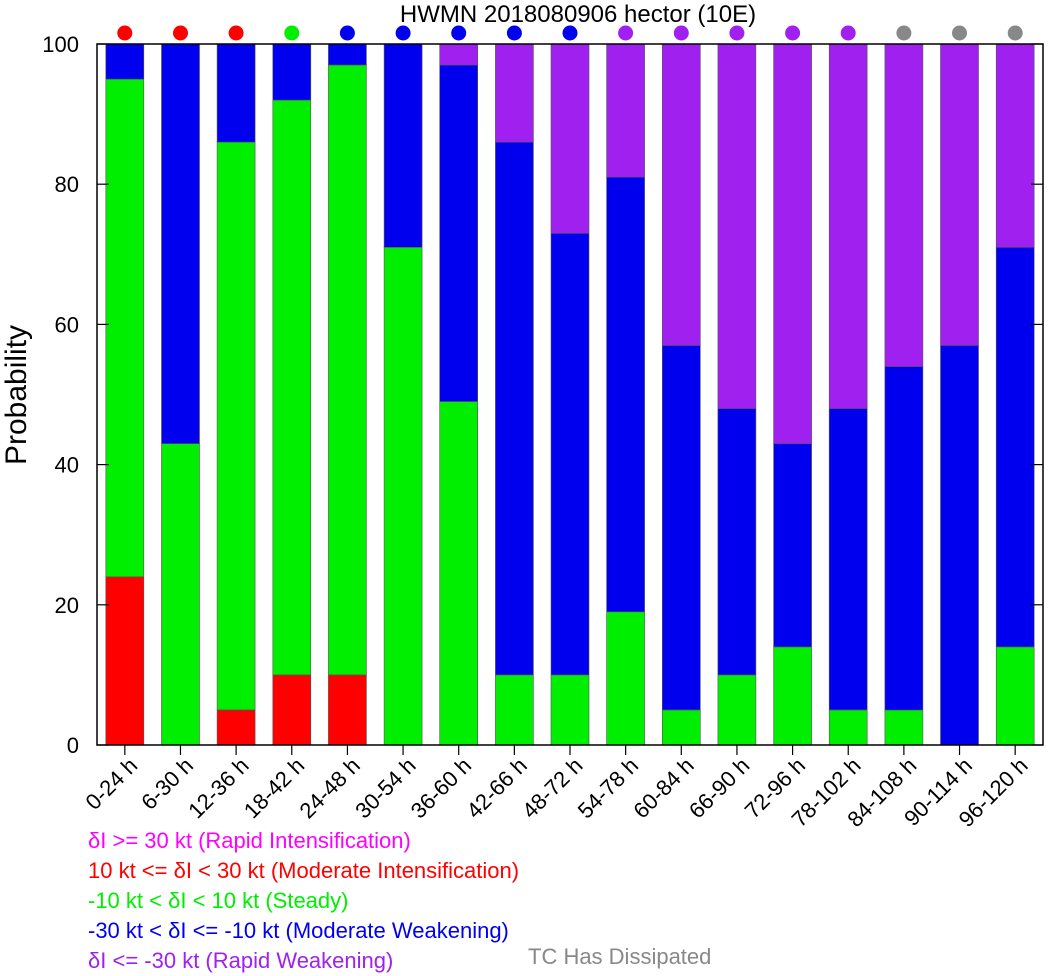  What do you see at coordinates (67, 465) in the screenshot?
I see `y-tick-label: 40` at bounding box center [67, 465].